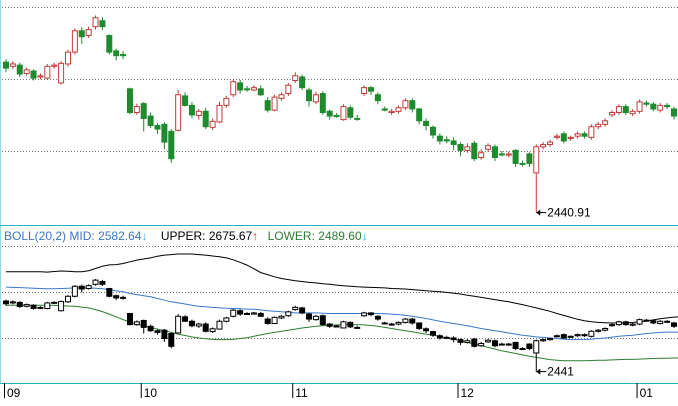 The width and height of the screenshot is (678, 406). Describe the element at coordinates (144, 236) in the screenshot. I see `mid-arrow-icon: ↓` at that location.